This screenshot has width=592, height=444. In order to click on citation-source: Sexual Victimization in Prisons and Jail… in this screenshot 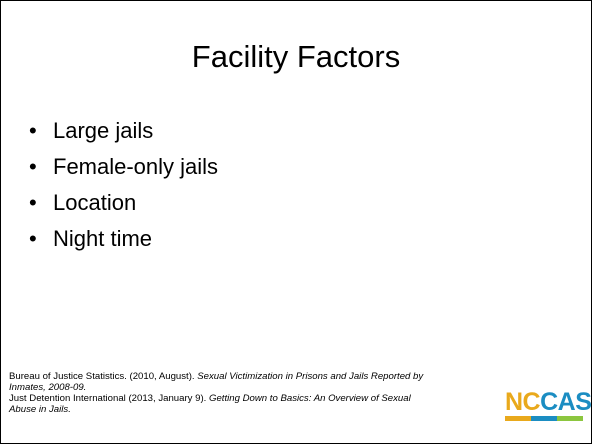, I will do `click(216, 382)`.